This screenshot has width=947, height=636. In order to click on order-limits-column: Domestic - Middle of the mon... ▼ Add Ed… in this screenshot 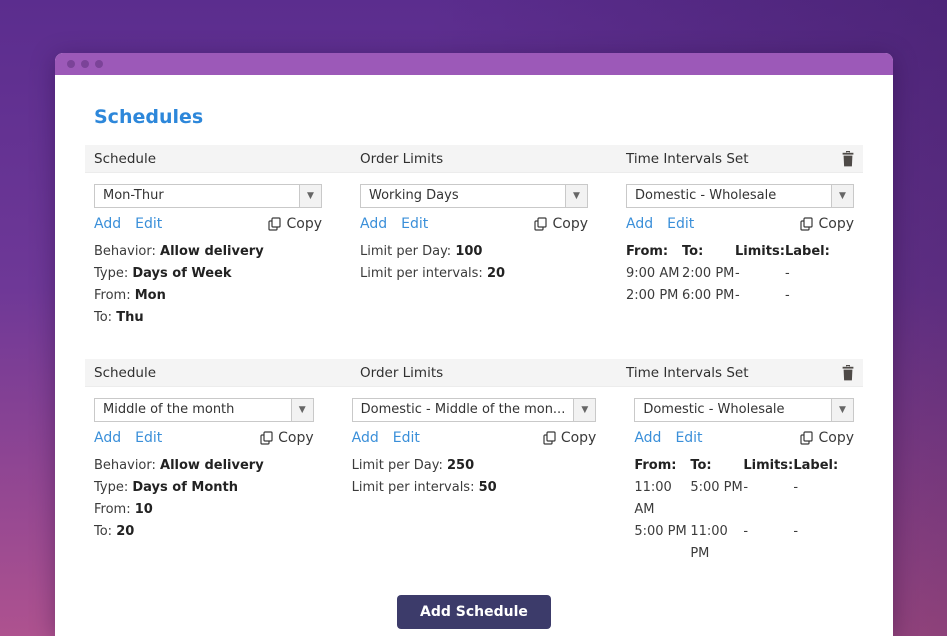, I will do `click(474, 481)`.